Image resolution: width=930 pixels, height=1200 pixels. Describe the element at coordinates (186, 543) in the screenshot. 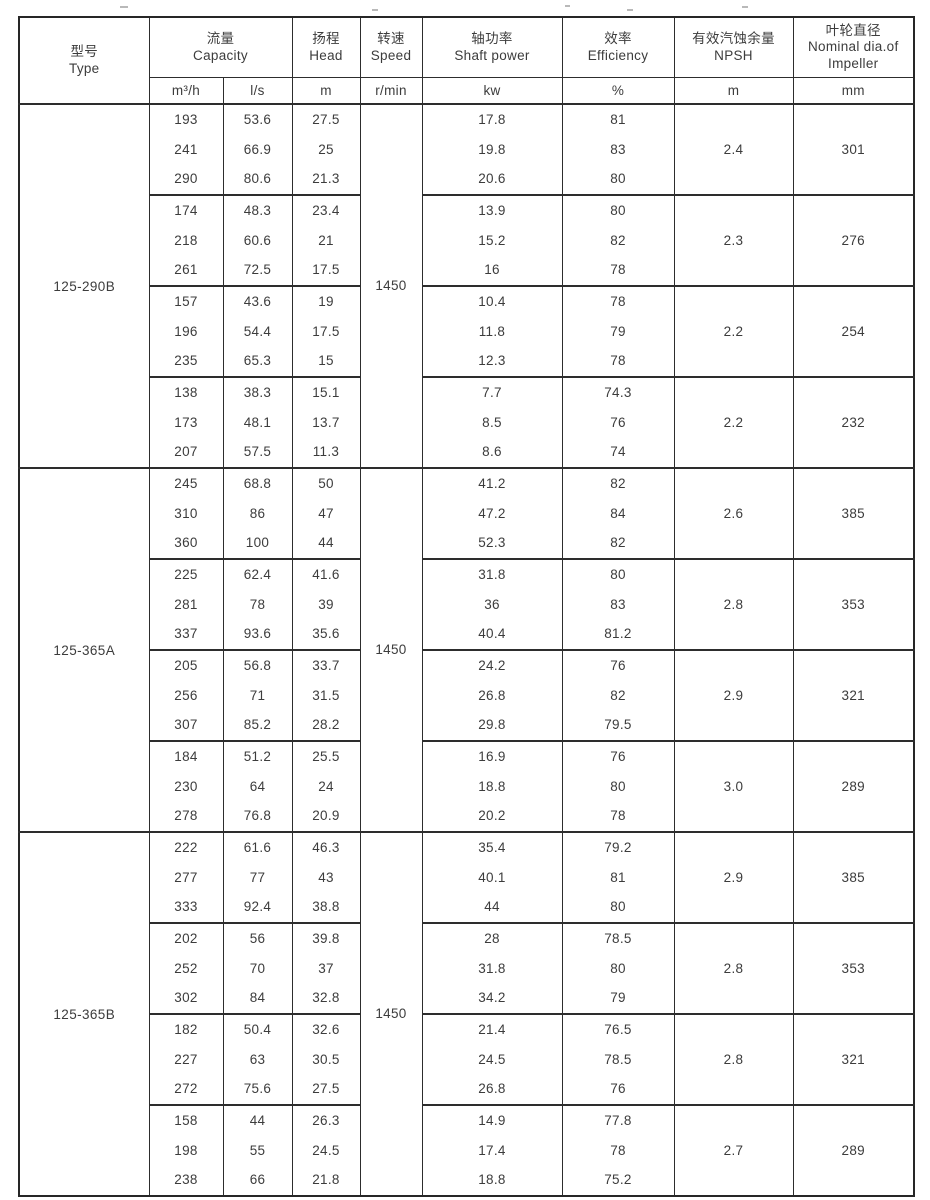

I see `capacity-m3h-value: 360` at that location.